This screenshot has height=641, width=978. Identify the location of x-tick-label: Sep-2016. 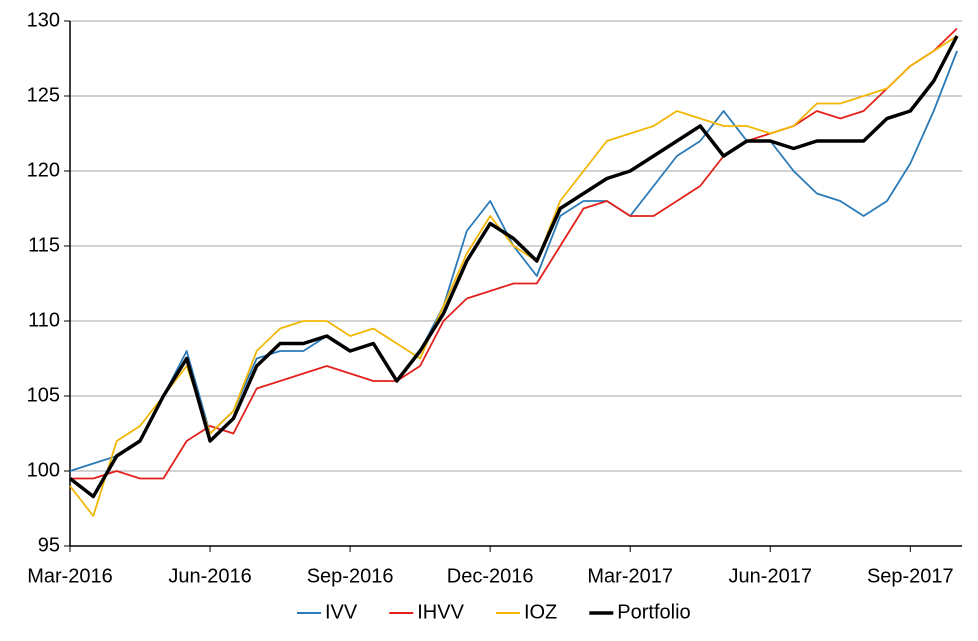
(350, 576).